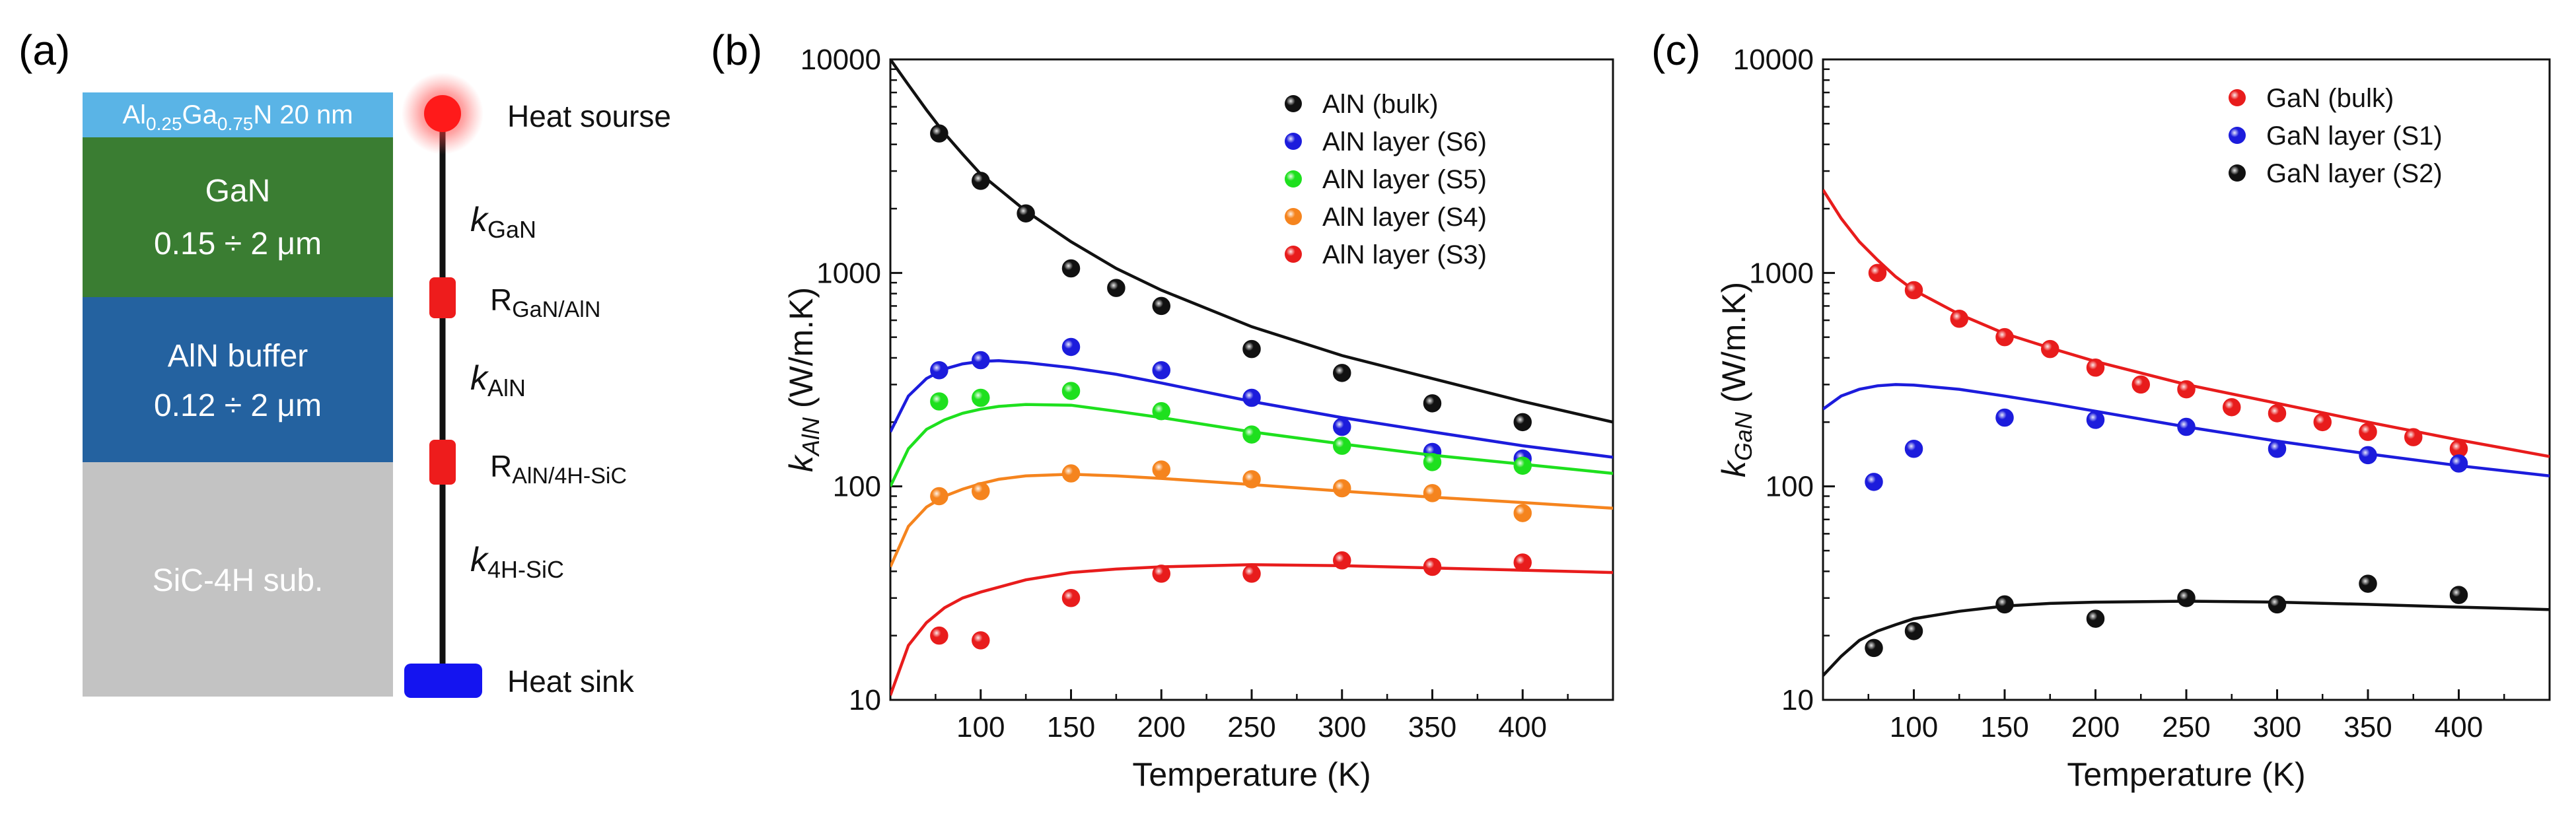 Image resolution: width=2576 pixels, height=824 pixels. Describe the element at coordinates (2355, 136) in the screenshot. I see `legend-label: GaN layer (S1)` at that location.